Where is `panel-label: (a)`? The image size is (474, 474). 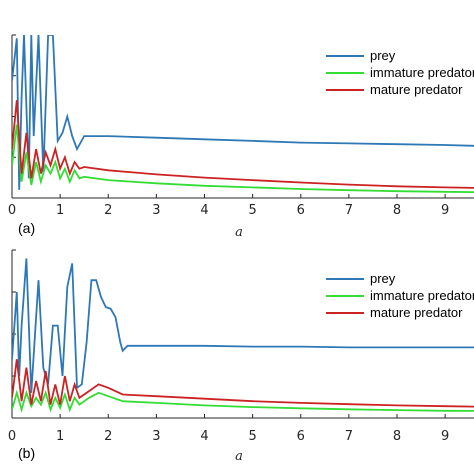 panel-label: (a) is located at coordinates (26, 228).